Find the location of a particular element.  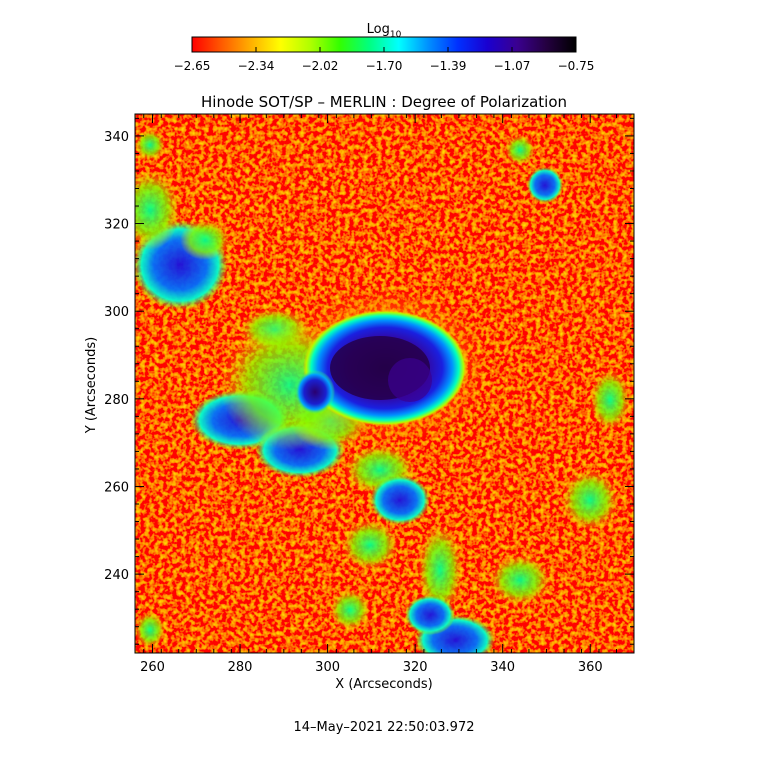

colorbar-tick-label: −2.02 is located at coordinates (320, 66).